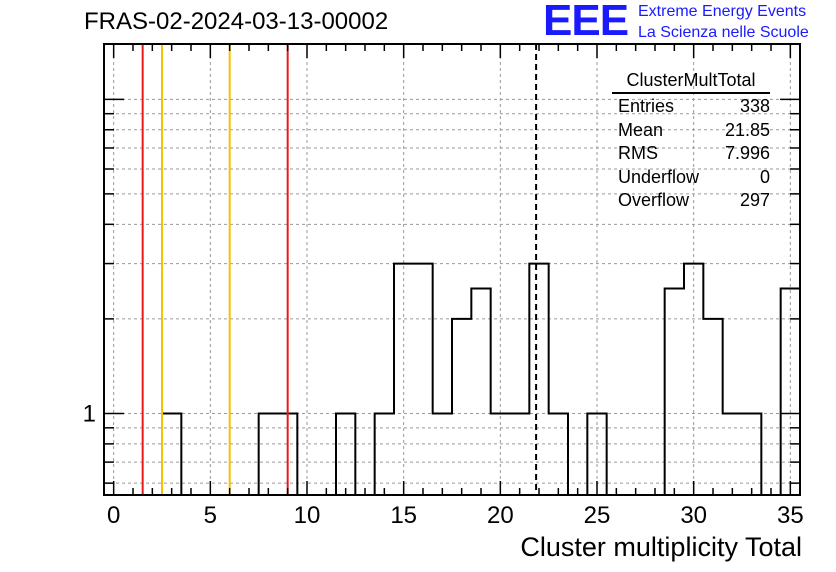 The width and height of the screenshot is (836, 572). Describe the element at coordinates (646, 106) in the screenshot. I see `stats-label: Entries` at that location.